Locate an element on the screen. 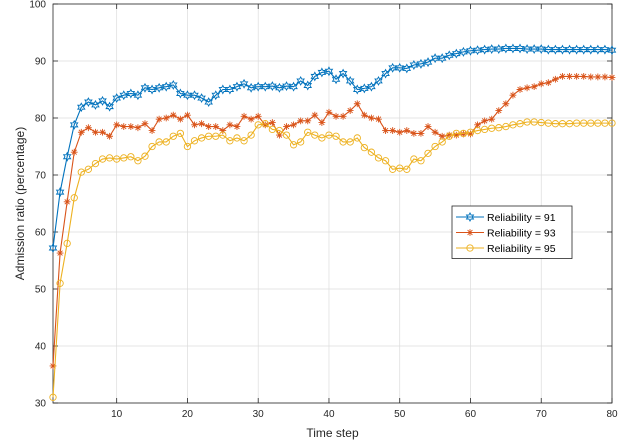 Image resolution: width=634 pixels, height=445 pixels. x-tick-label: 80 is located at coordinates (612, 414).